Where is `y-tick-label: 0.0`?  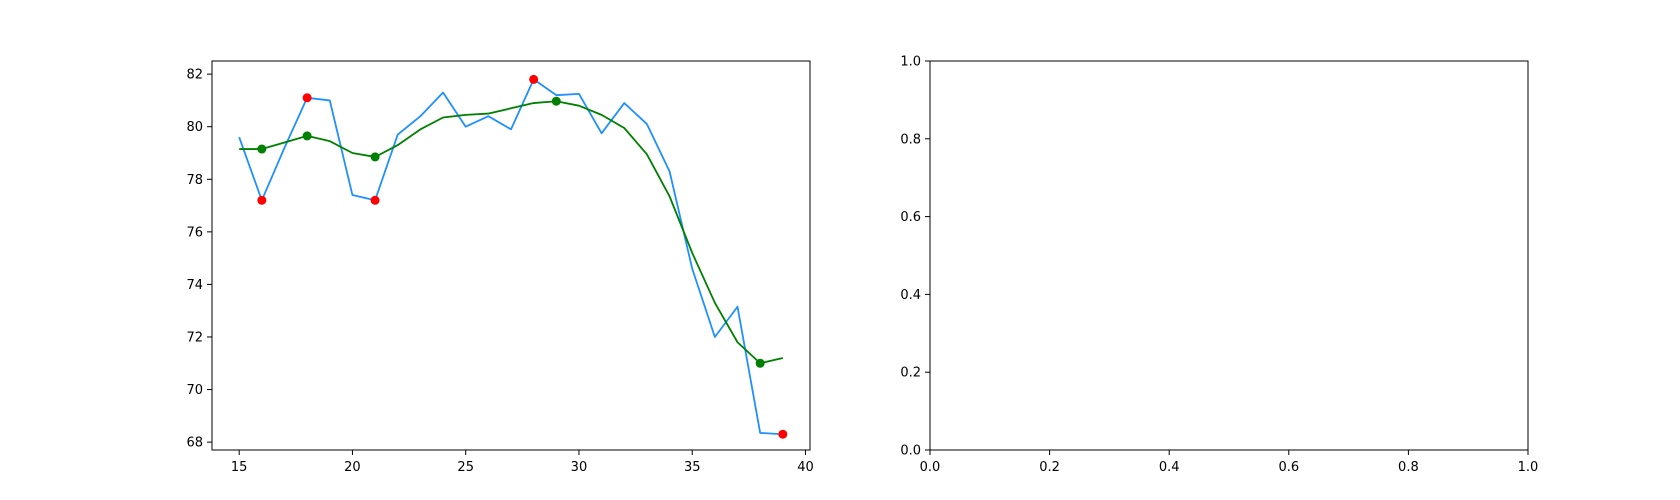 y-tick-label: 0.0 is located at coordinates (910, 451).